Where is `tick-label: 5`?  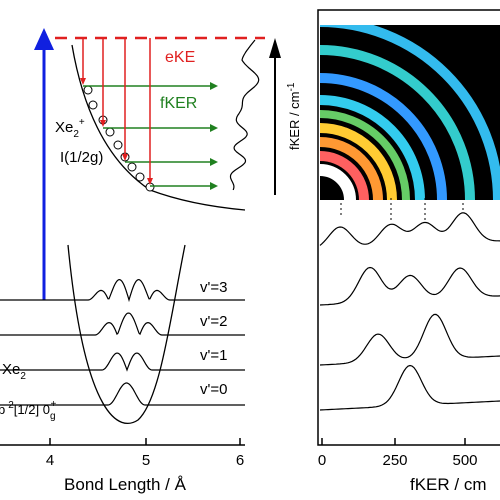
tick-label: 5 is located at coordinates (146, 460).